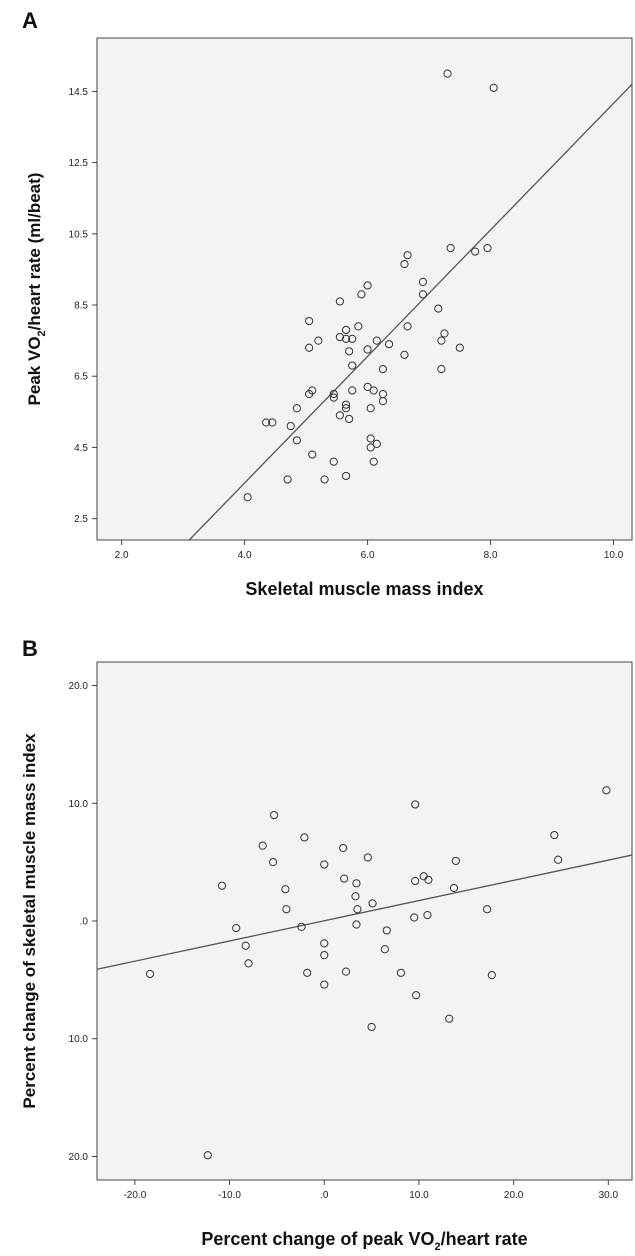  What do you see at coordinates (30, 648) in the screenshot?
I see `panel-letter-b: B` at bounding box center [30, 648].